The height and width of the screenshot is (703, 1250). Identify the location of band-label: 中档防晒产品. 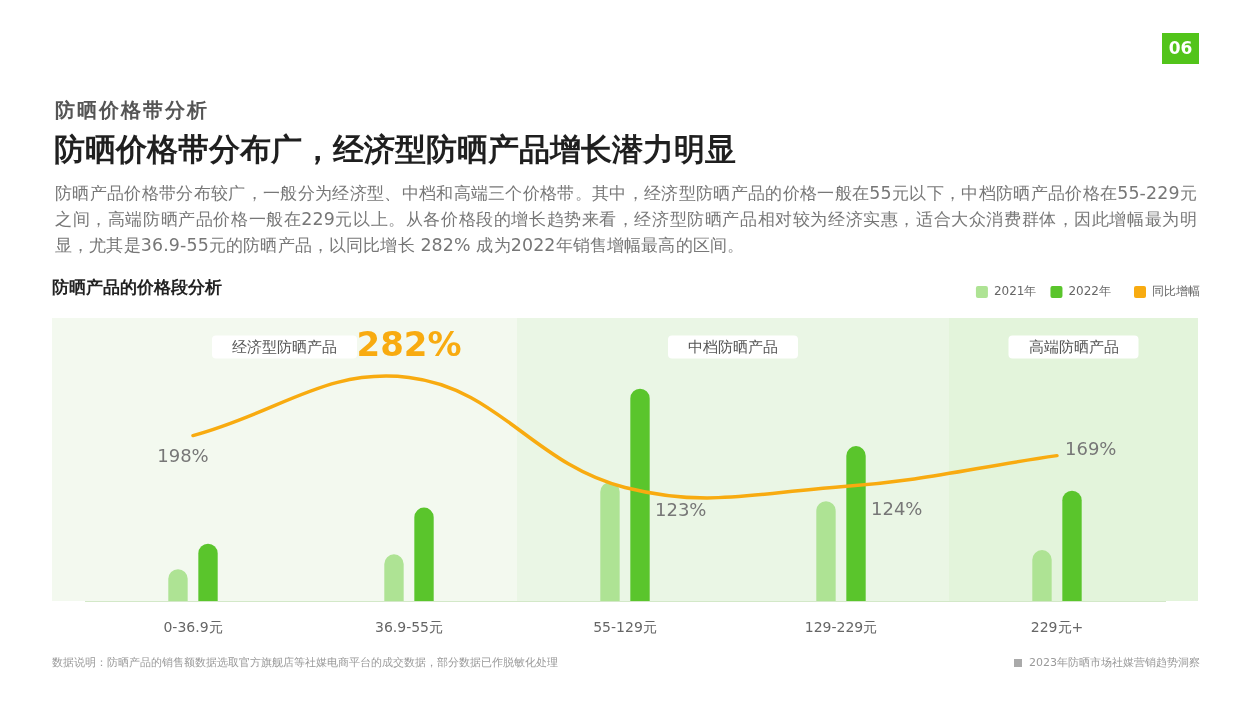
(733, 346).